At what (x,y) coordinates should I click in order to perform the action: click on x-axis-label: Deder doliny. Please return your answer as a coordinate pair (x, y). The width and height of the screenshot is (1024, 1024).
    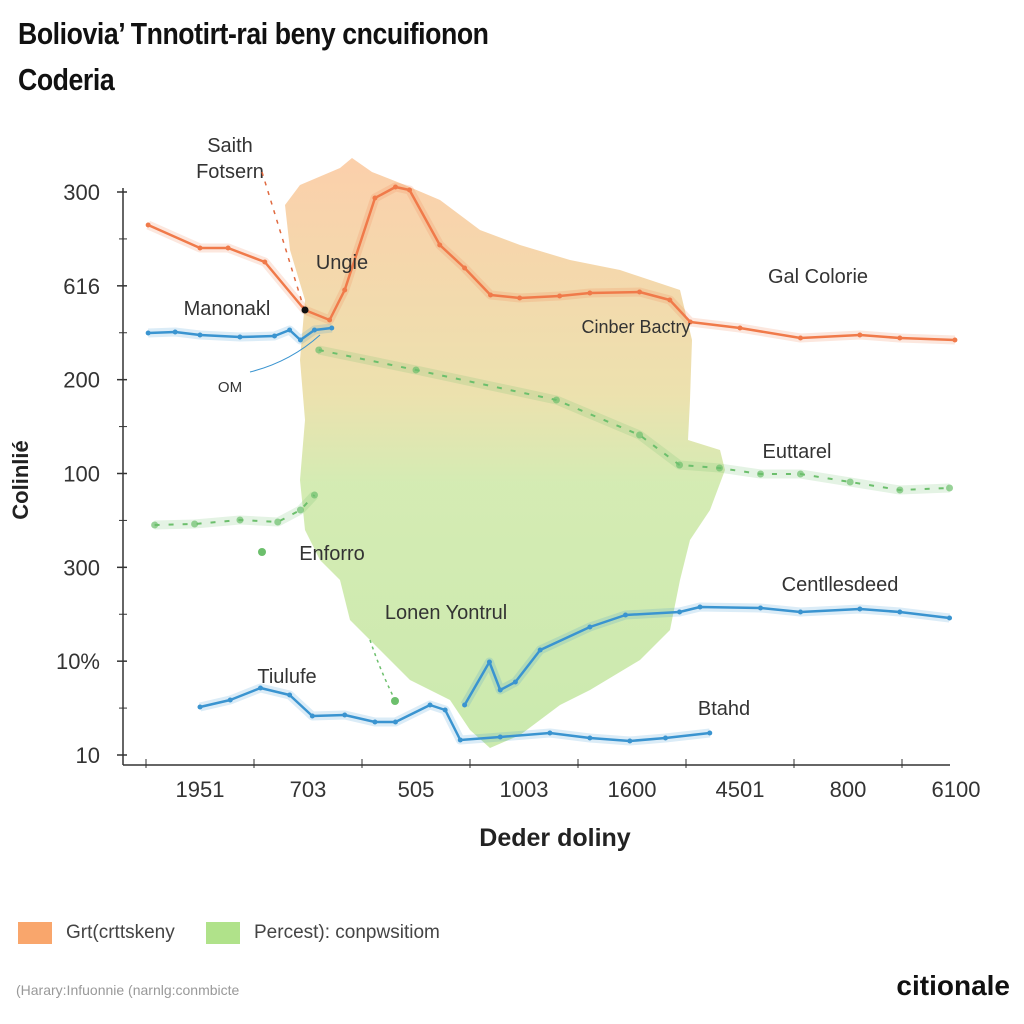
    Looking at the image, I should click on (555, 838).